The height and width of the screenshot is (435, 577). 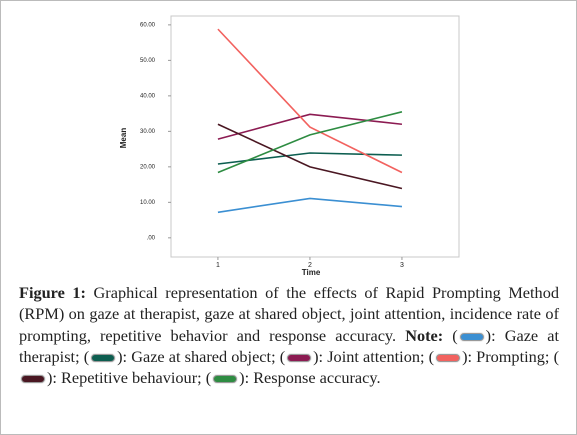 What do you see at coordinates (148, 203) in the screenshot?
I see `y-tick-label: 10.00` at bounding box center [148, 203].